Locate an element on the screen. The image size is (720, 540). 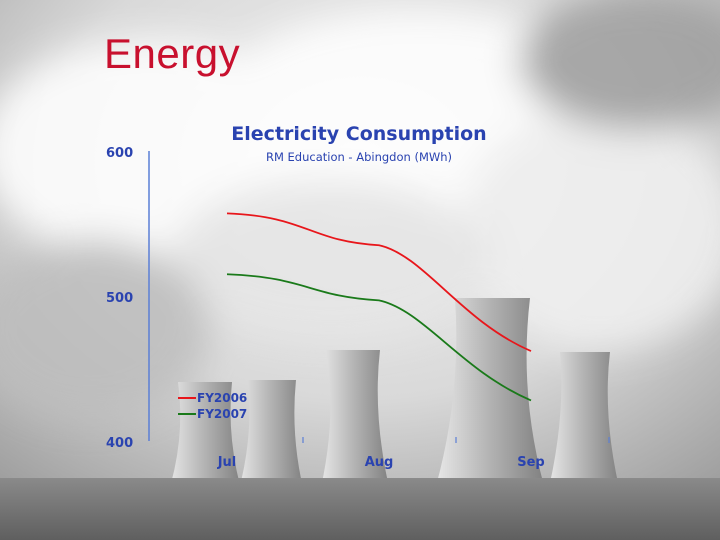
slide-title: Energy is located at coordinates (172, 53).